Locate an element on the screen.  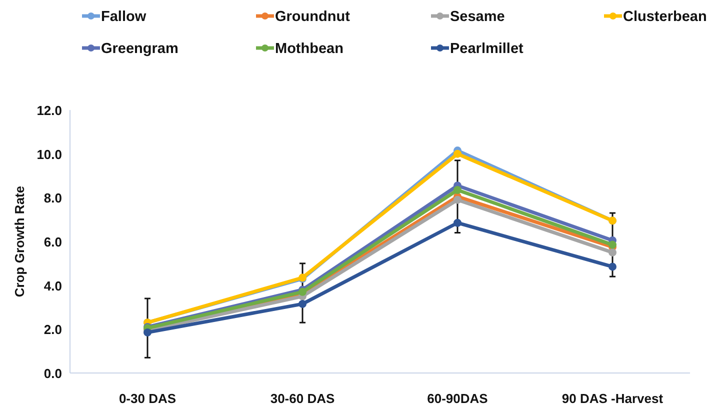
x-tick-label: 90 DAS -Harvest is located at coordinates (613, 398).